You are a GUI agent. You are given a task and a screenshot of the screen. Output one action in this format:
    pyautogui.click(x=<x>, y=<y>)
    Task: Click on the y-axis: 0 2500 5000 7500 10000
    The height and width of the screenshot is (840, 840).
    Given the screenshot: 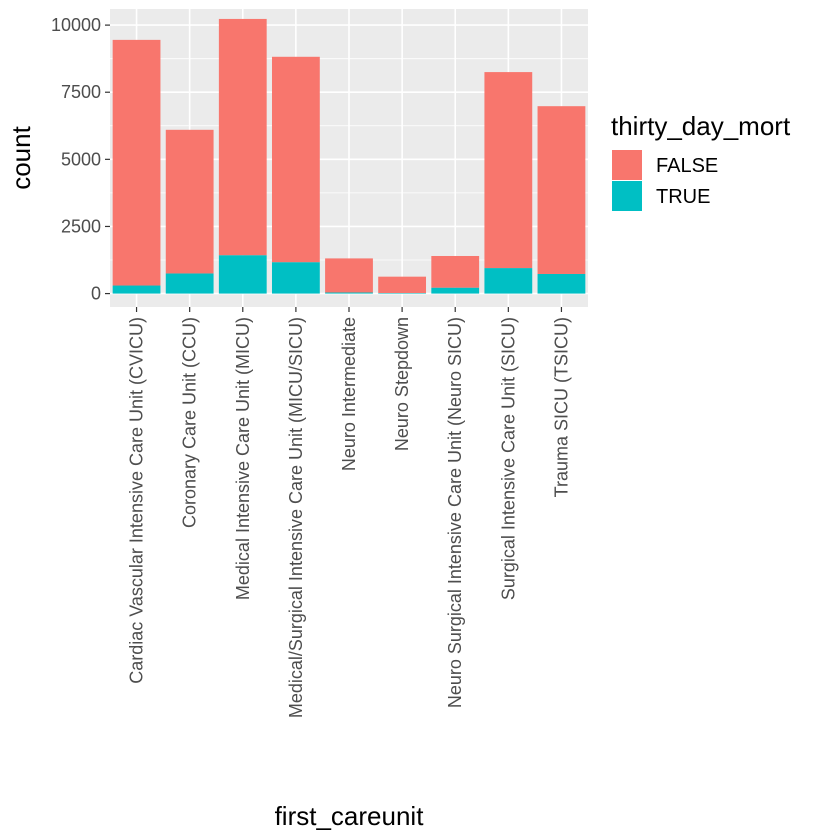 What is the action you would take?
    pyautogui.click(x=80, y=159)
    